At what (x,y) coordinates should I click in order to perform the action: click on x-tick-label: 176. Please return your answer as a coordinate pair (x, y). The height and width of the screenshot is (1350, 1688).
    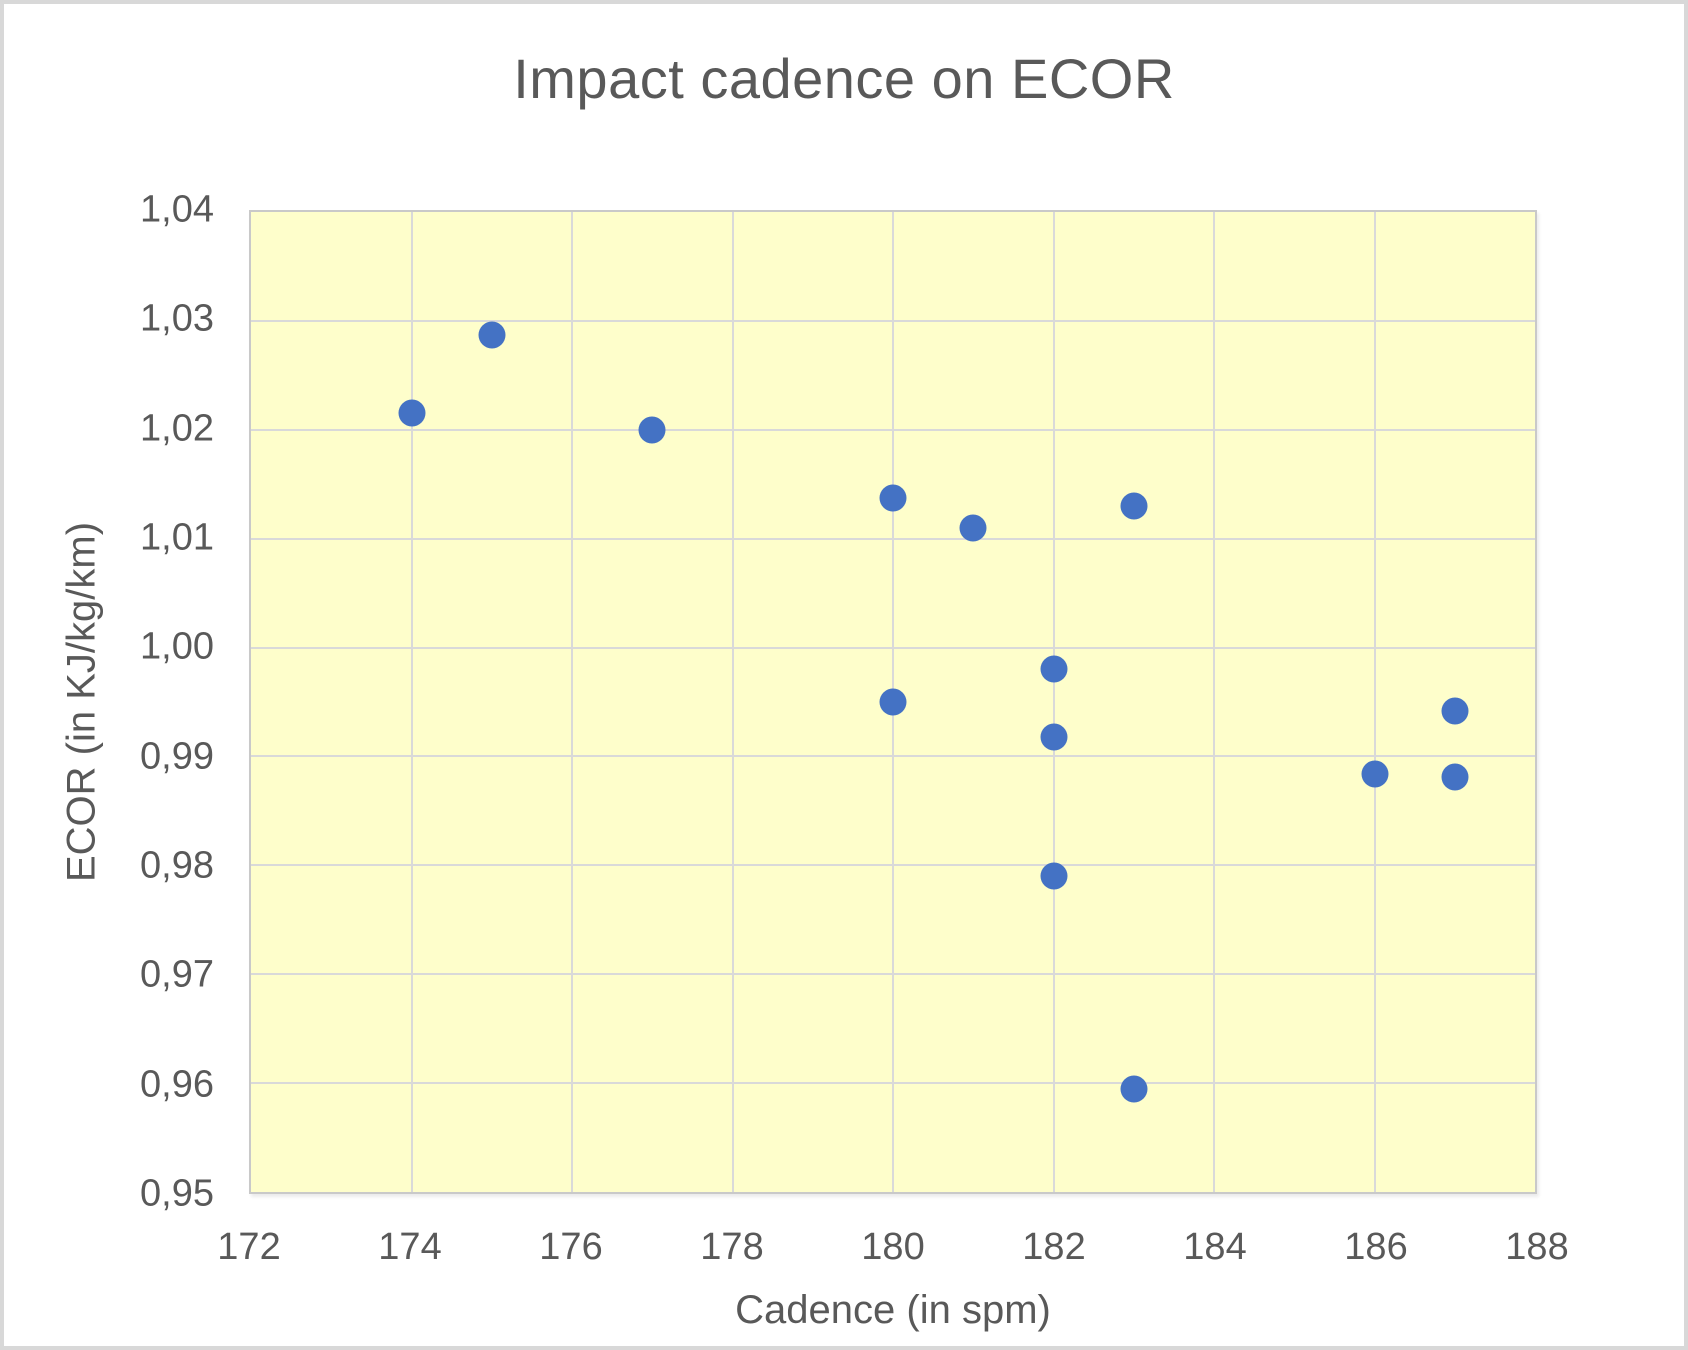
    Looking at the image, I should click on (571, 1247).